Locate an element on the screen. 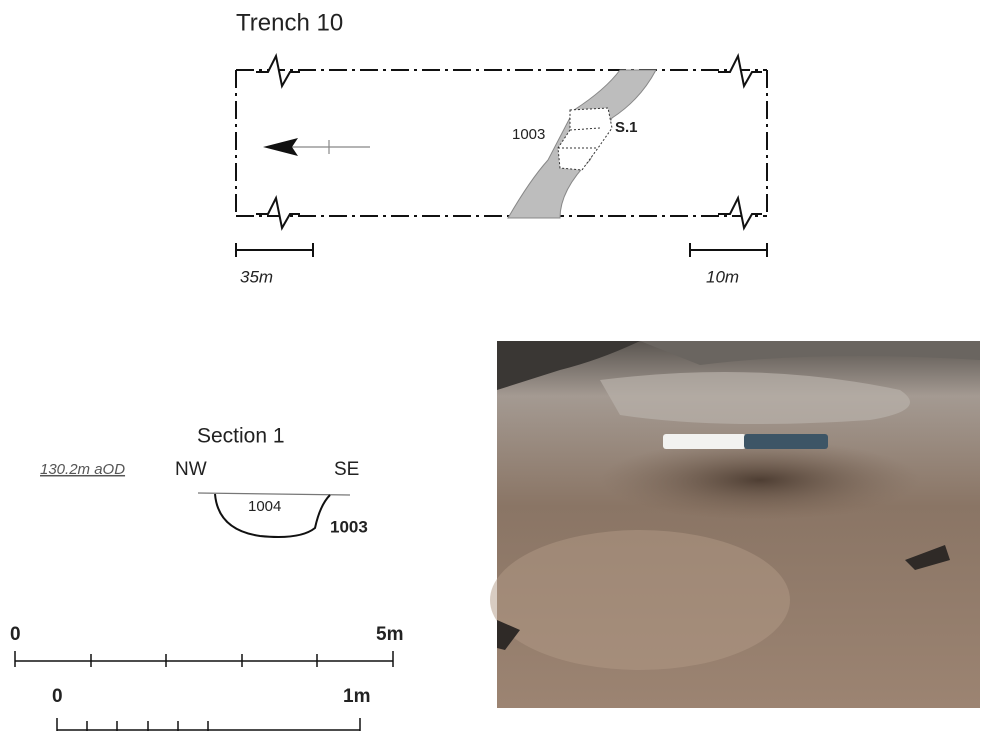 Image resolution: width=981 pixels, height=733 pixels. scale-1m-end: 1m is located at coordinates (356, 696).